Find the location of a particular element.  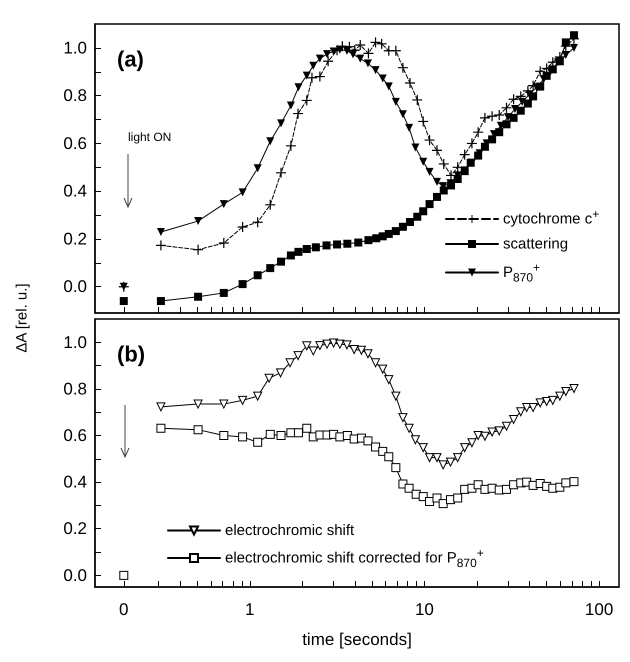

x-tick-label: 10 is located at coordinates (424, 609).